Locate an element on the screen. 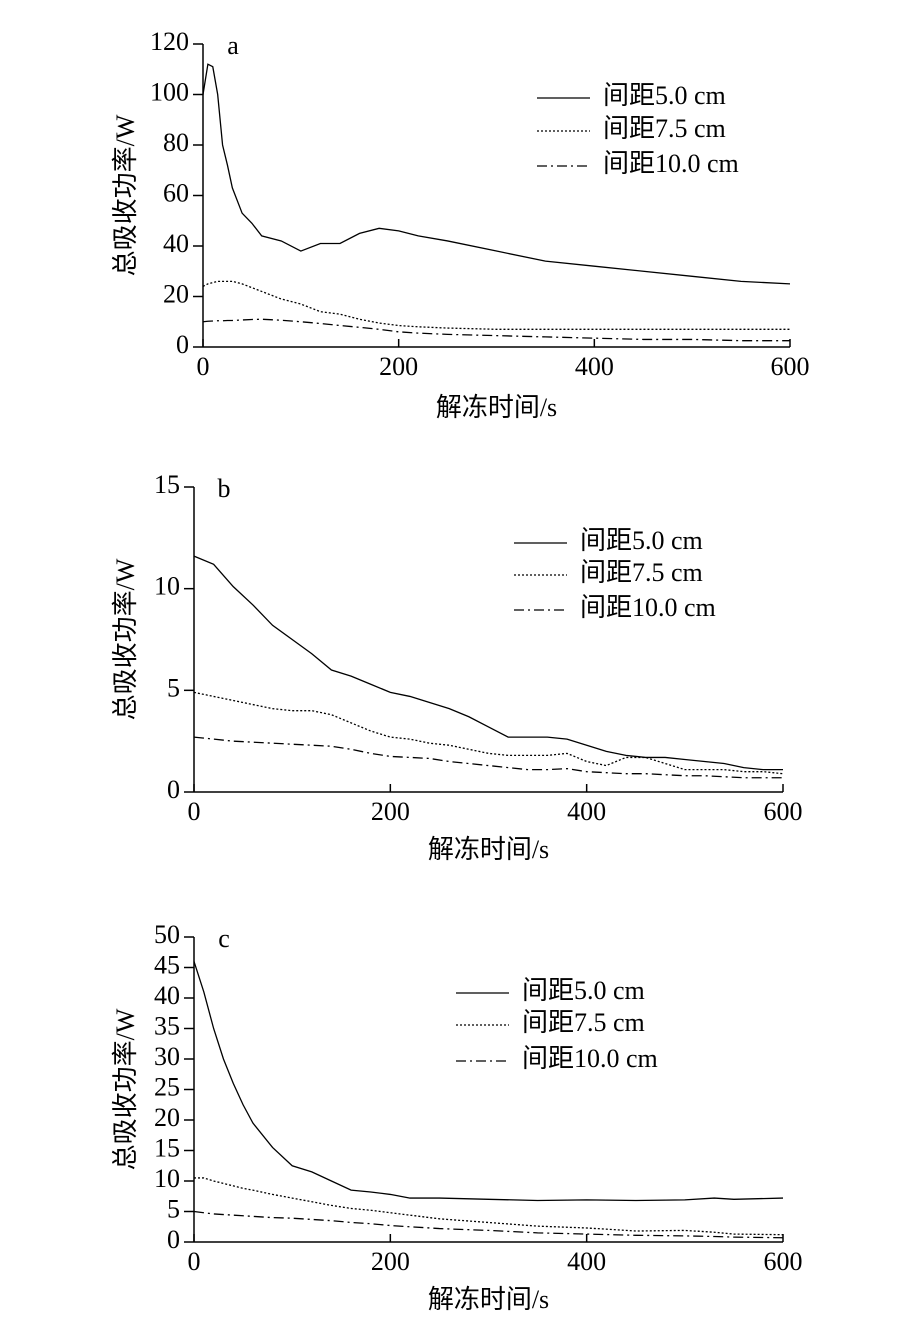 The height and width of the screenshot is (1336, 921). y-tick-label: 30 is located at coordinates (167, 1056).